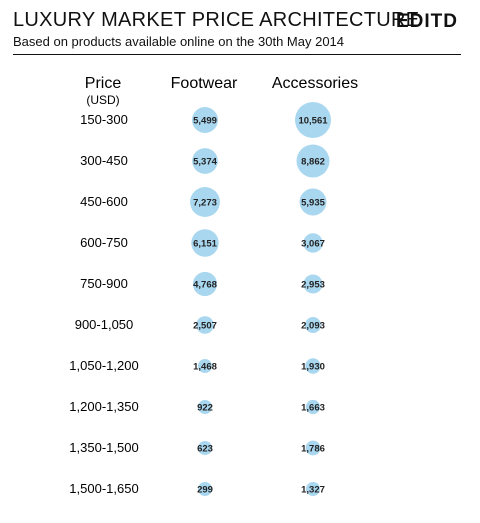 The width and height of the screenshot is (480, 523). I want to click on header-divider, so click(237, 54).